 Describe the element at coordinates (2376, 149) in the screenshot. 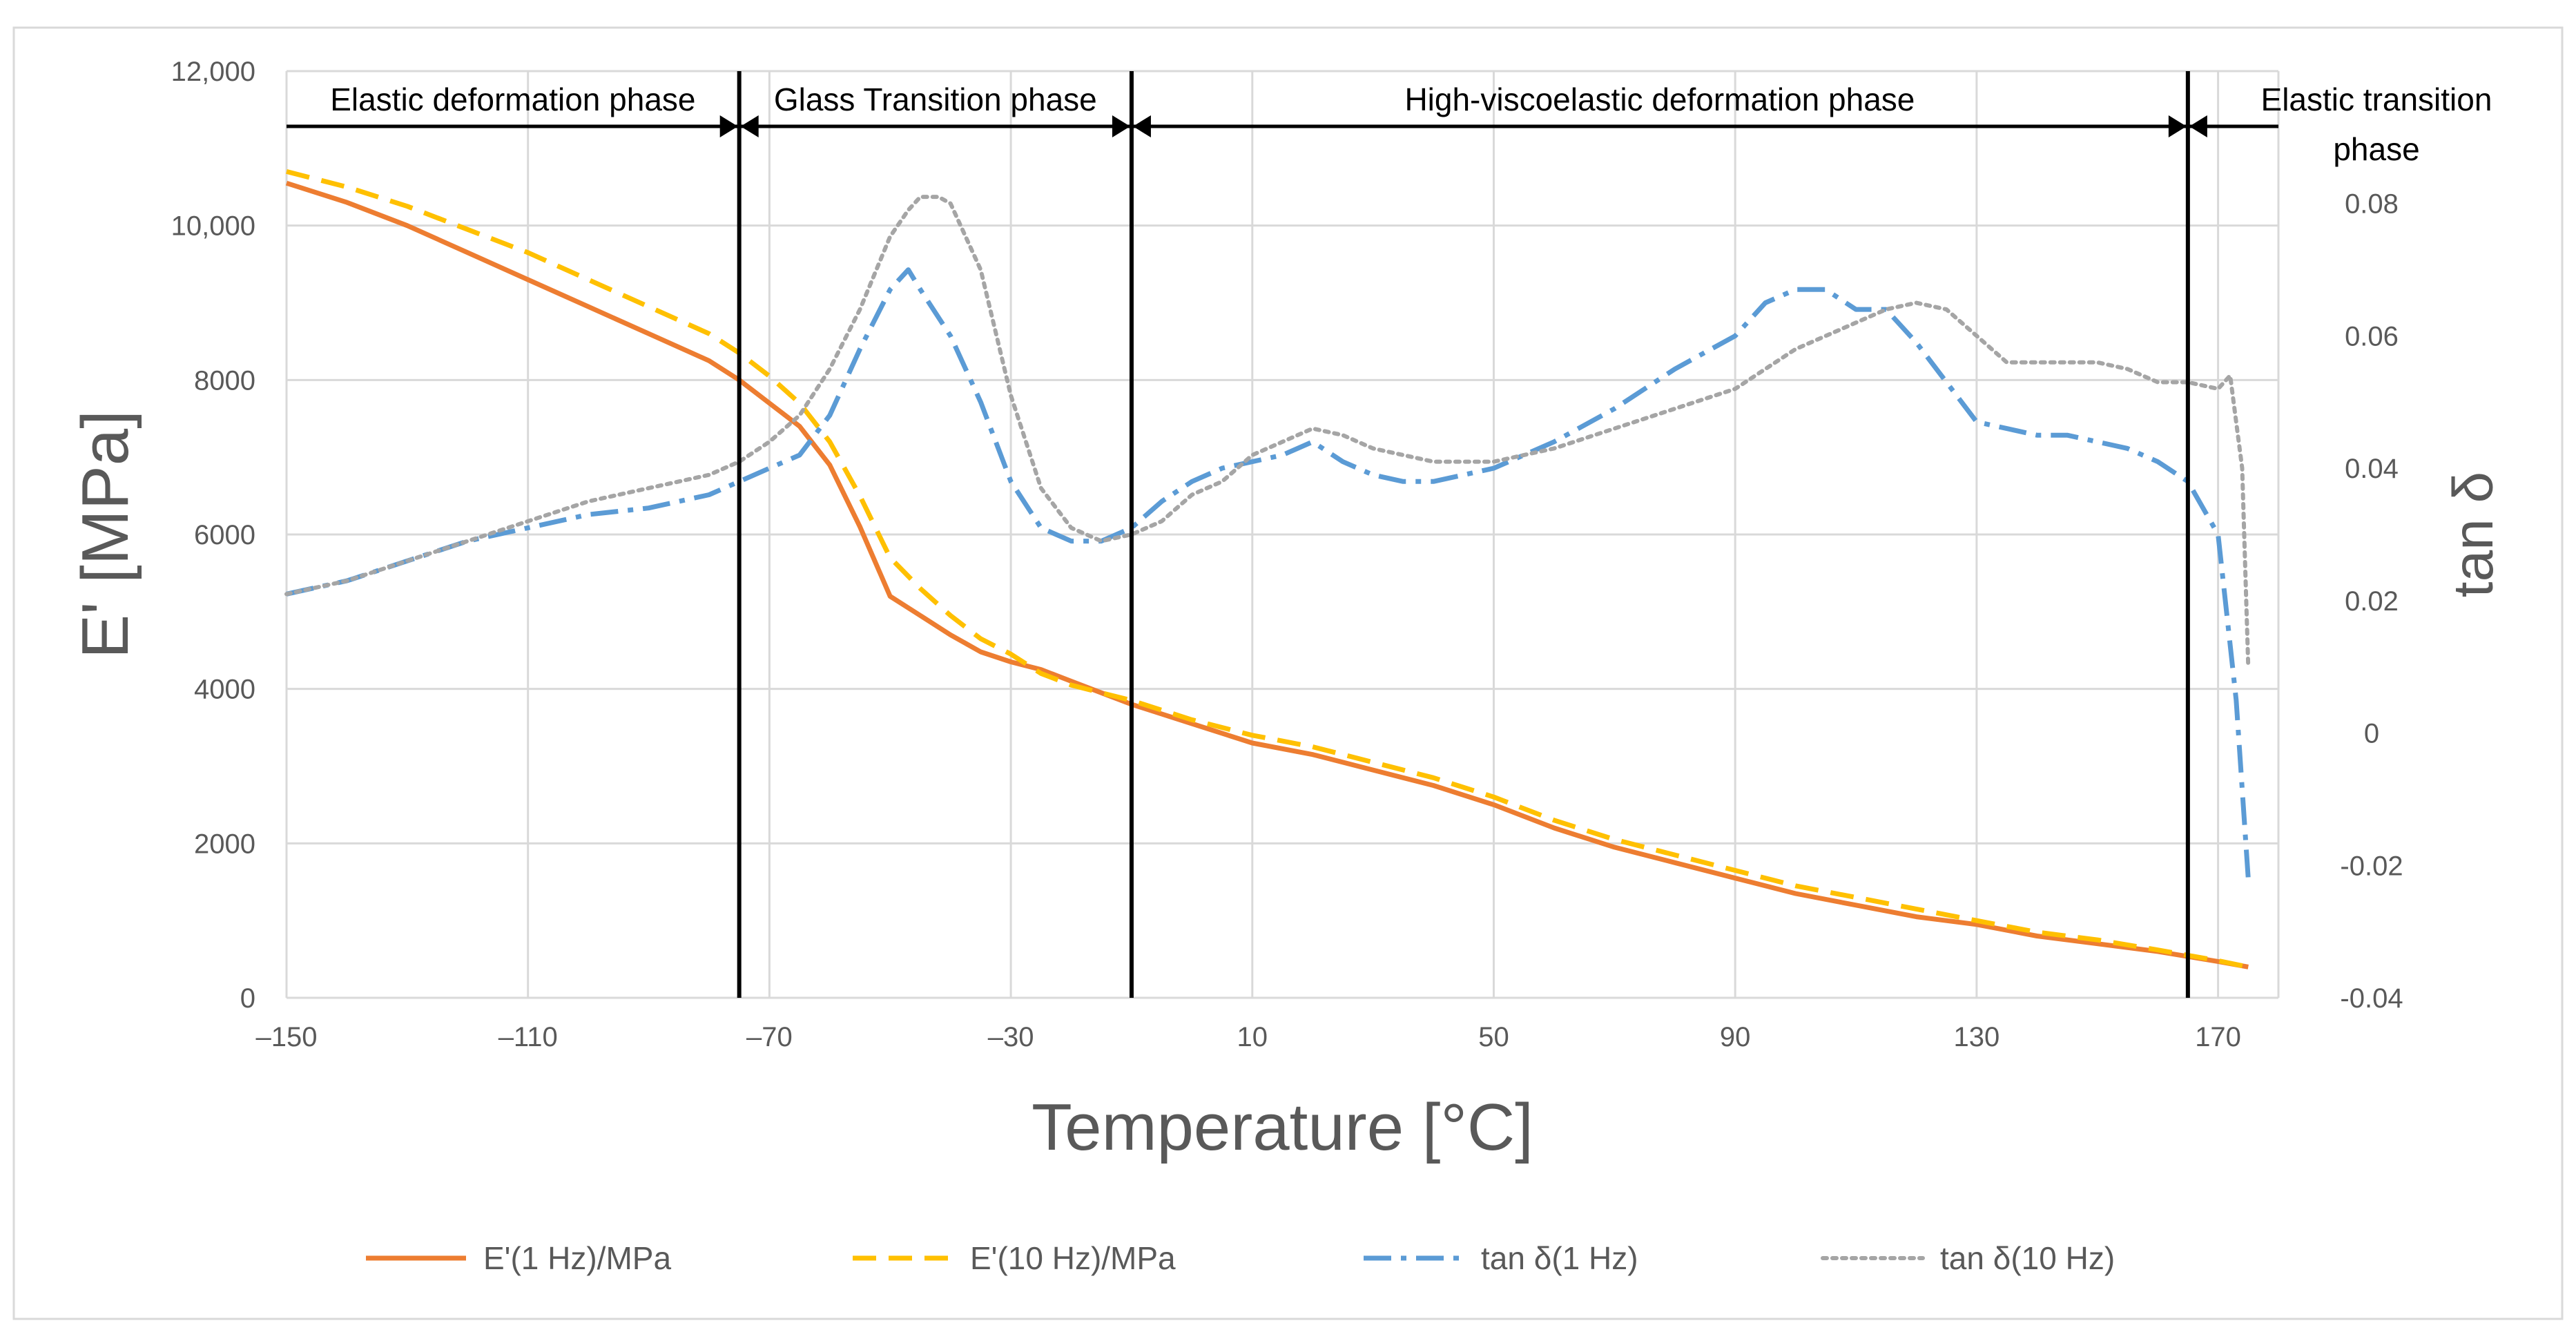

I see `phase-label: phase` at that location.